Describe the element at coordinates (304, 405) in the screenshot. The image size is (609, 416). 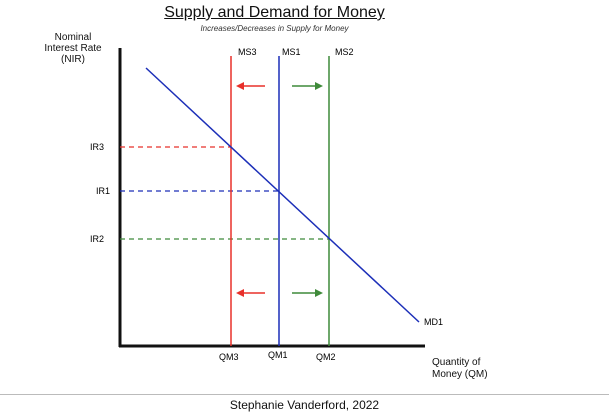
I see `credit-text: Stephanie Vanderford, 2022` at that location.